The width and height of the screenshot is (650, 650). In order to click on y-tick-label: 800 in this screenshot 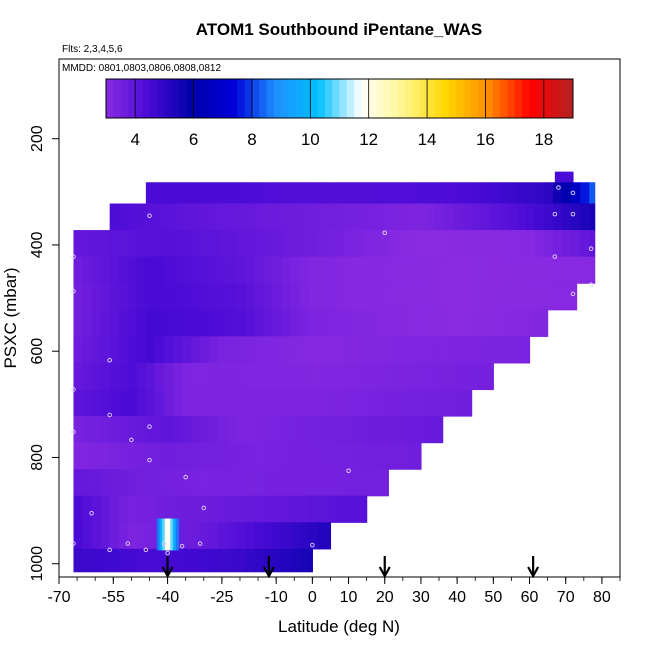, I will do `click(37, 457)`.